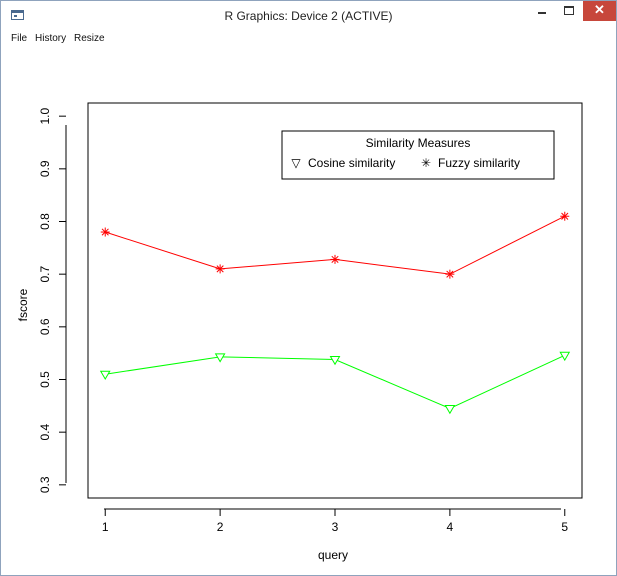  I want to click on close-button: ✕, so click(599, 11).